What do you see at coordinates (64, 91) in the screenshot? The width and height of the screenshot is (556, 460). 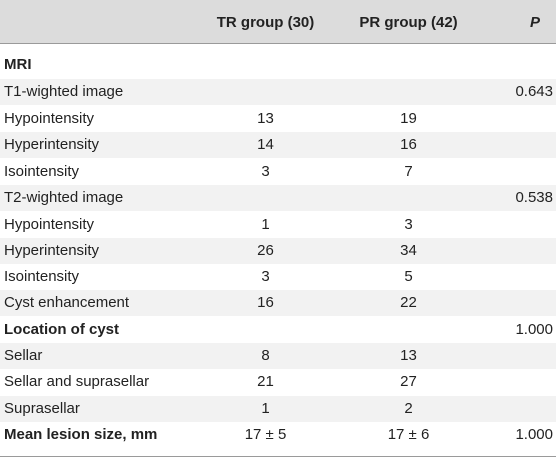 I see `row-label: T1-wighted image` at bounding box center [64, 91].